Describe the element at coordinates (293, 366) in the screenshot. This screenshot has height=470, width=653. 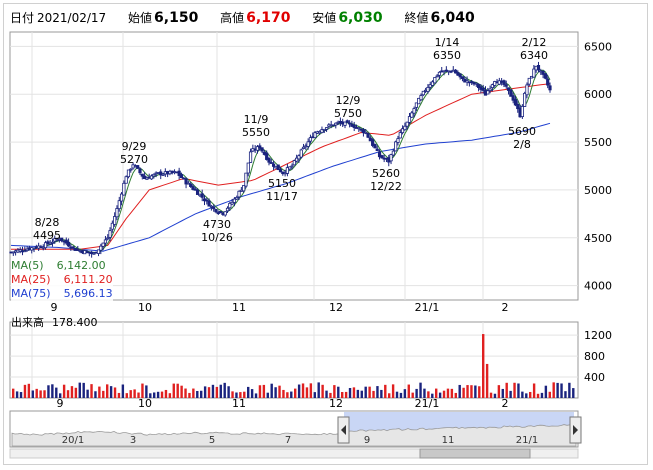
I see `volume-bar-group` at that location.